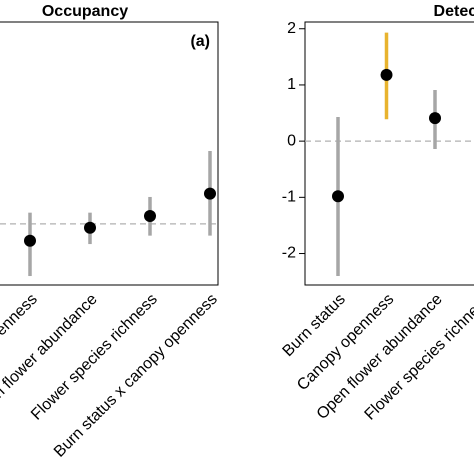  What do you see at coordinates (200, 41) in the screenshot?
I see `panel-label: (a)` at bounding box center [200, 41].